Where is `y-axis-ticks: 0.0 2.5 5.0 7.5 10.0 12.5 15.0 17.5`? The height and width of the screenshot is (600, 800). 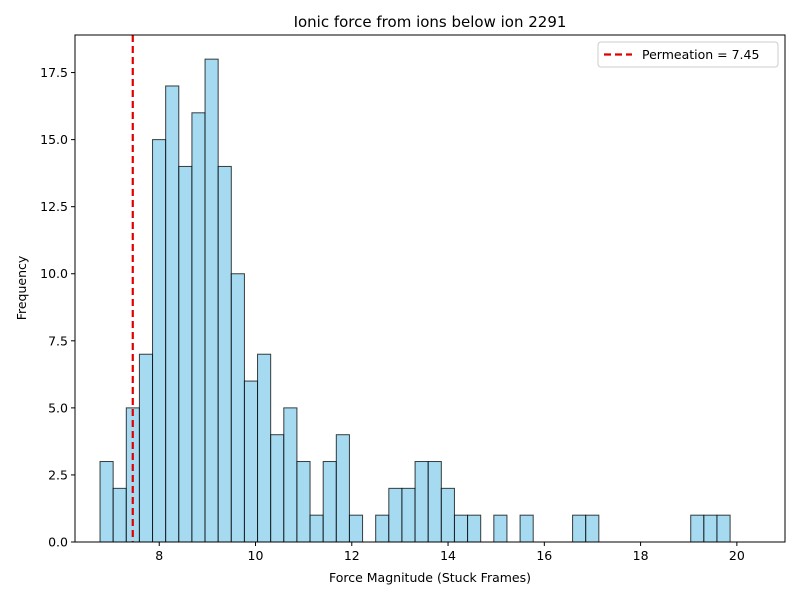
y-axis-ticks: 0.0 2.5 5.0 7.5 10.0 12.5 15.0 17.5 is located at coordinates (57, 307).